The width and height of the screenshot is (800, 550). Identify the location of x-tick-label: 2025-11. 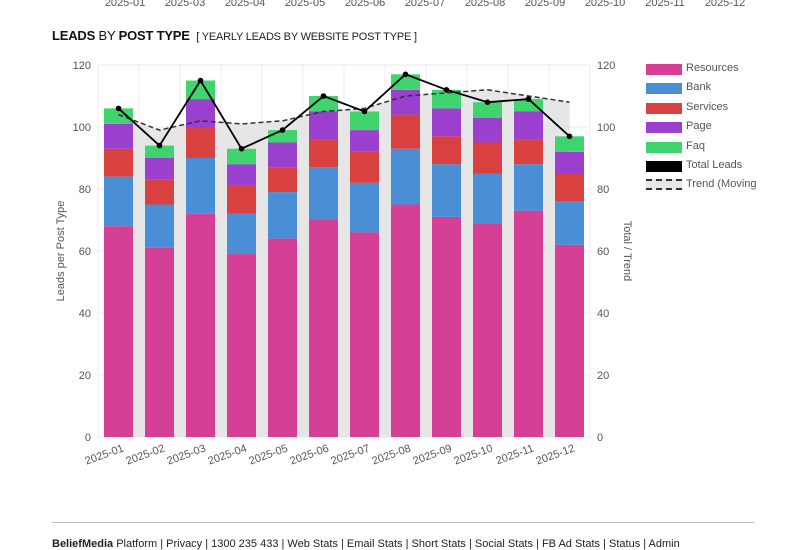
(514, 455).